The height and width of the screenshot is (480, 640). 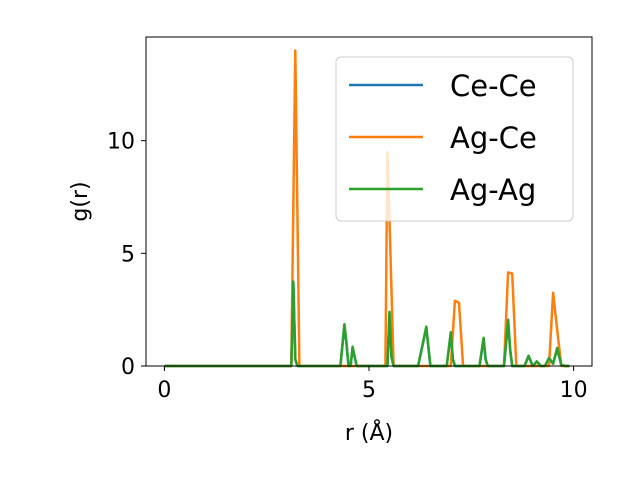 What do you see at coordinates (128, 254) in the screenshot?
I see `y-tick-label: 5` at bounding box center [128, 254].